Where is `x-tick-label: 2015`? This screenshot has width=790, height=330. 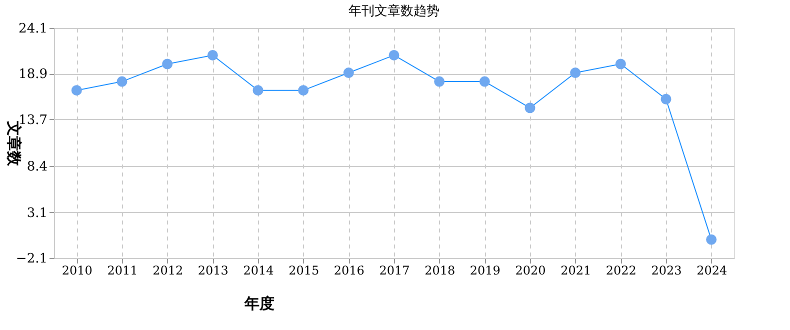
x-tick-label: 2015 is located at coordinates (304, 271).